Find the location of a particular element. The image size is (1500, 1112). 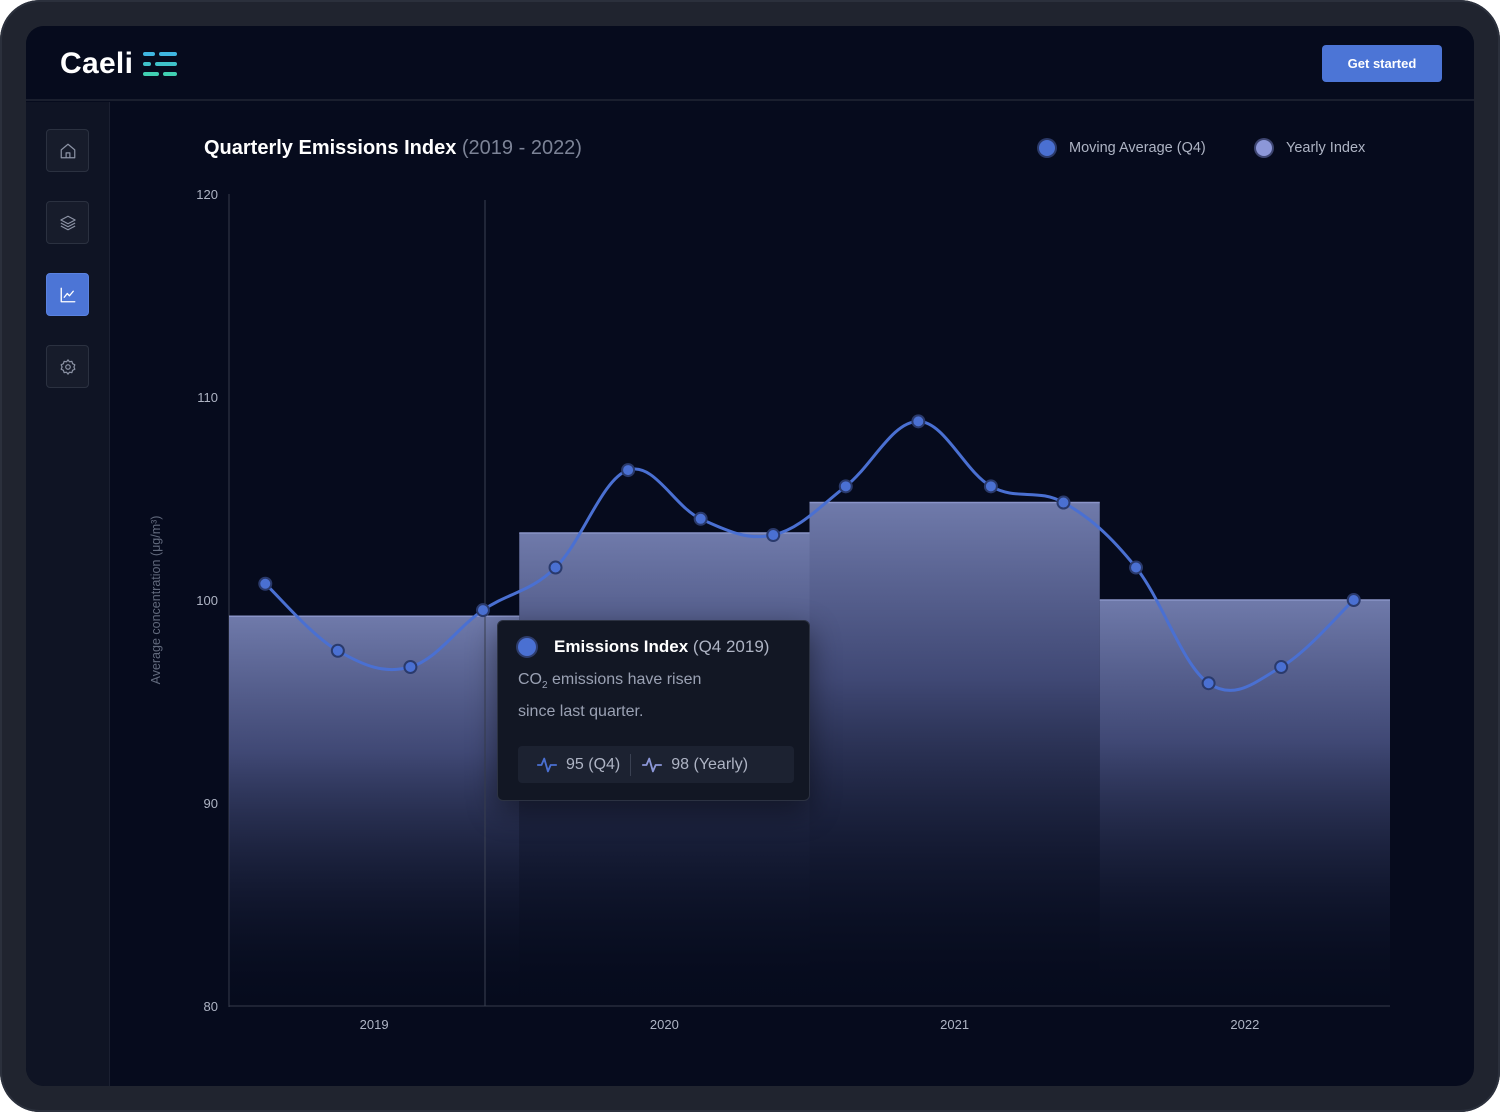

chart-subtitle: (2019 - 2022) is located at coordinates (521, 148).